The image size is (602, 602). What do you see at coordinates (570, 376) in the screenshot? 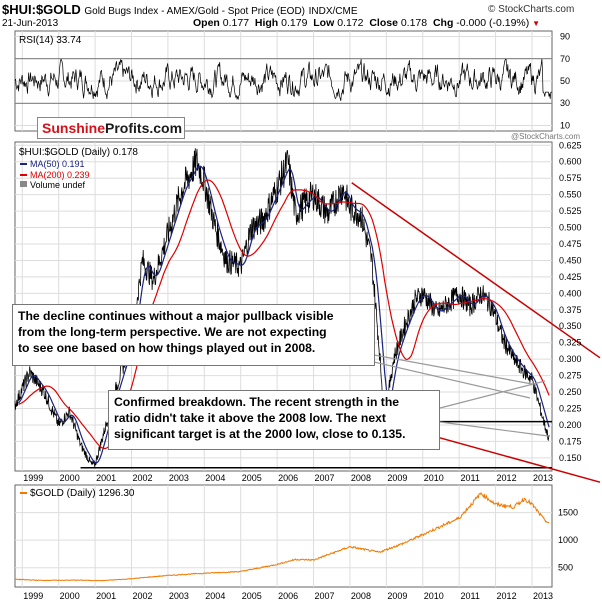
I see `main-tick-label: 0.275` at bounding box center [570, 376].